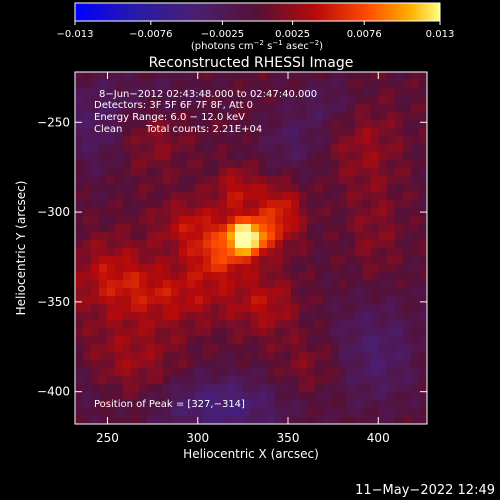 This screenshot has width=500, height=500. Describe the element at coordinates (257, 45) in the screenshot. I see `colorbar-units-label: (photons cm−2 s−1 asec−2)` at that location.